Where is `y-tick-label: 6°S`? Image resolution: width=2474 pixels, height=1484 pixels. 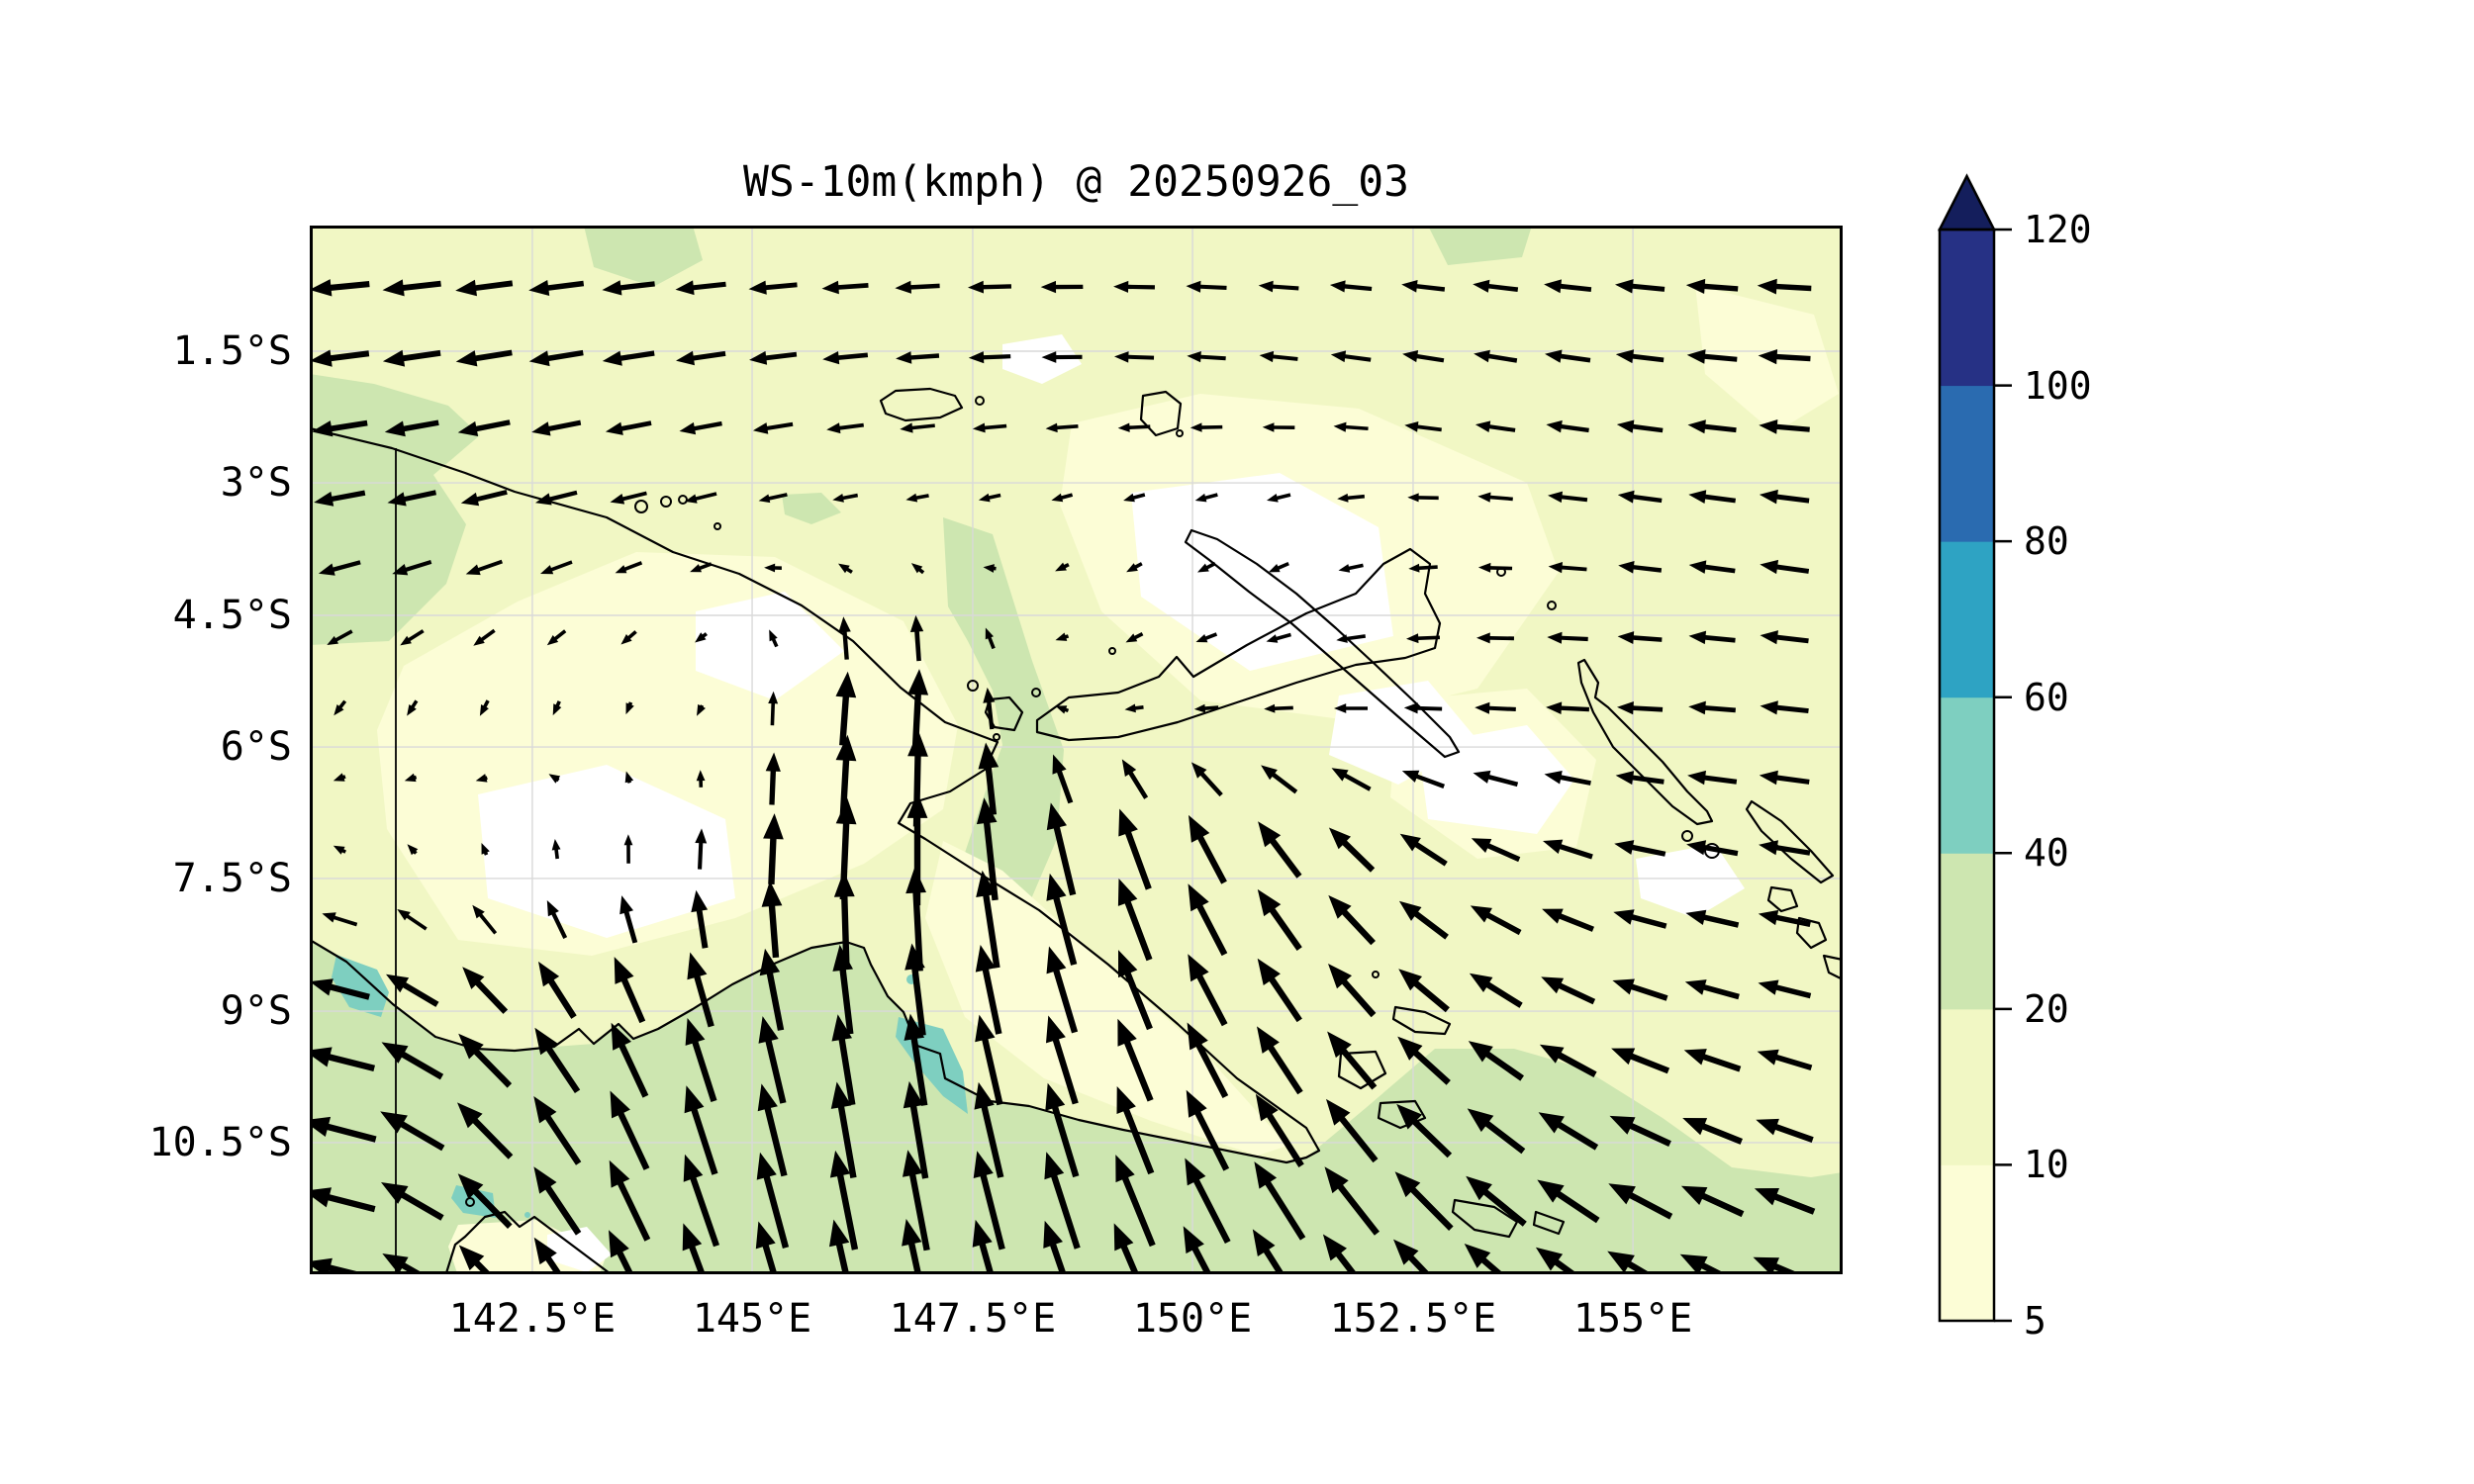
y-tick-label: 6°S is located at coordinates (256, 747).